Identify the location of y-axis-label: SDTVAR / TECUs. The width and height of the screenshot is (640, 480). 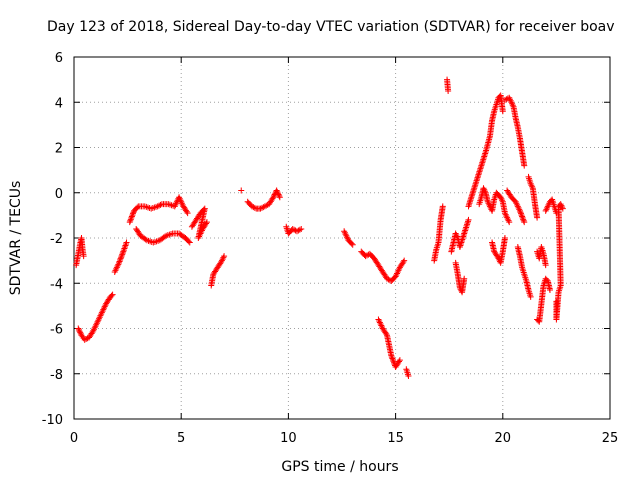
(16, 238).